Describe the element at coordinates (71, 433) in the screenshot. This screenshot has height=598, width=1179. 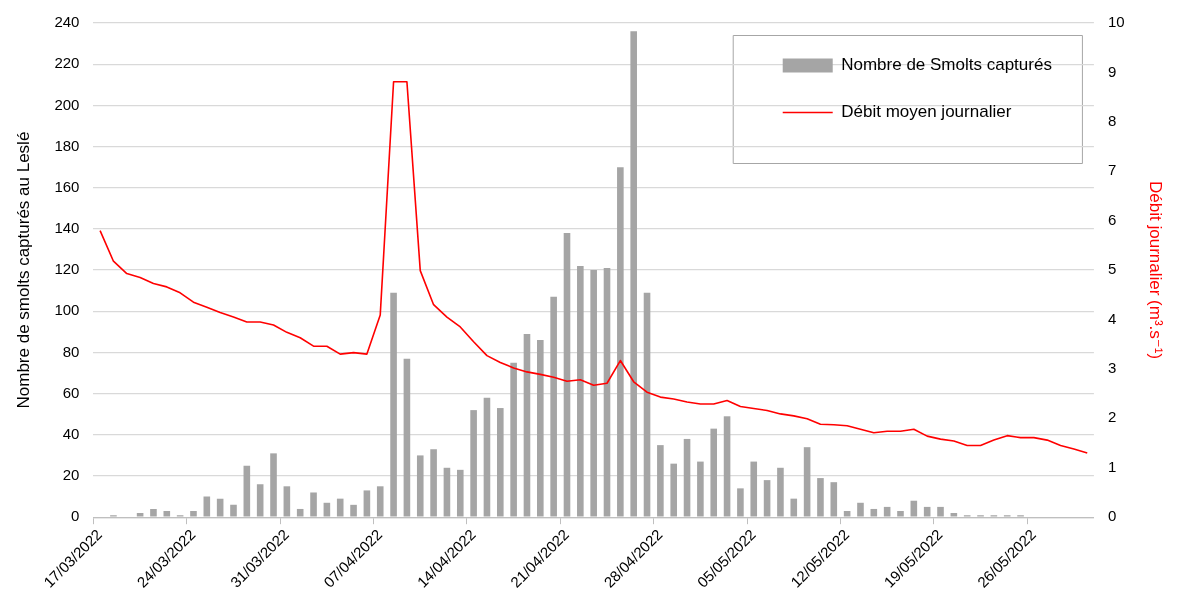
I see `y-tick-label: 40` at that location.